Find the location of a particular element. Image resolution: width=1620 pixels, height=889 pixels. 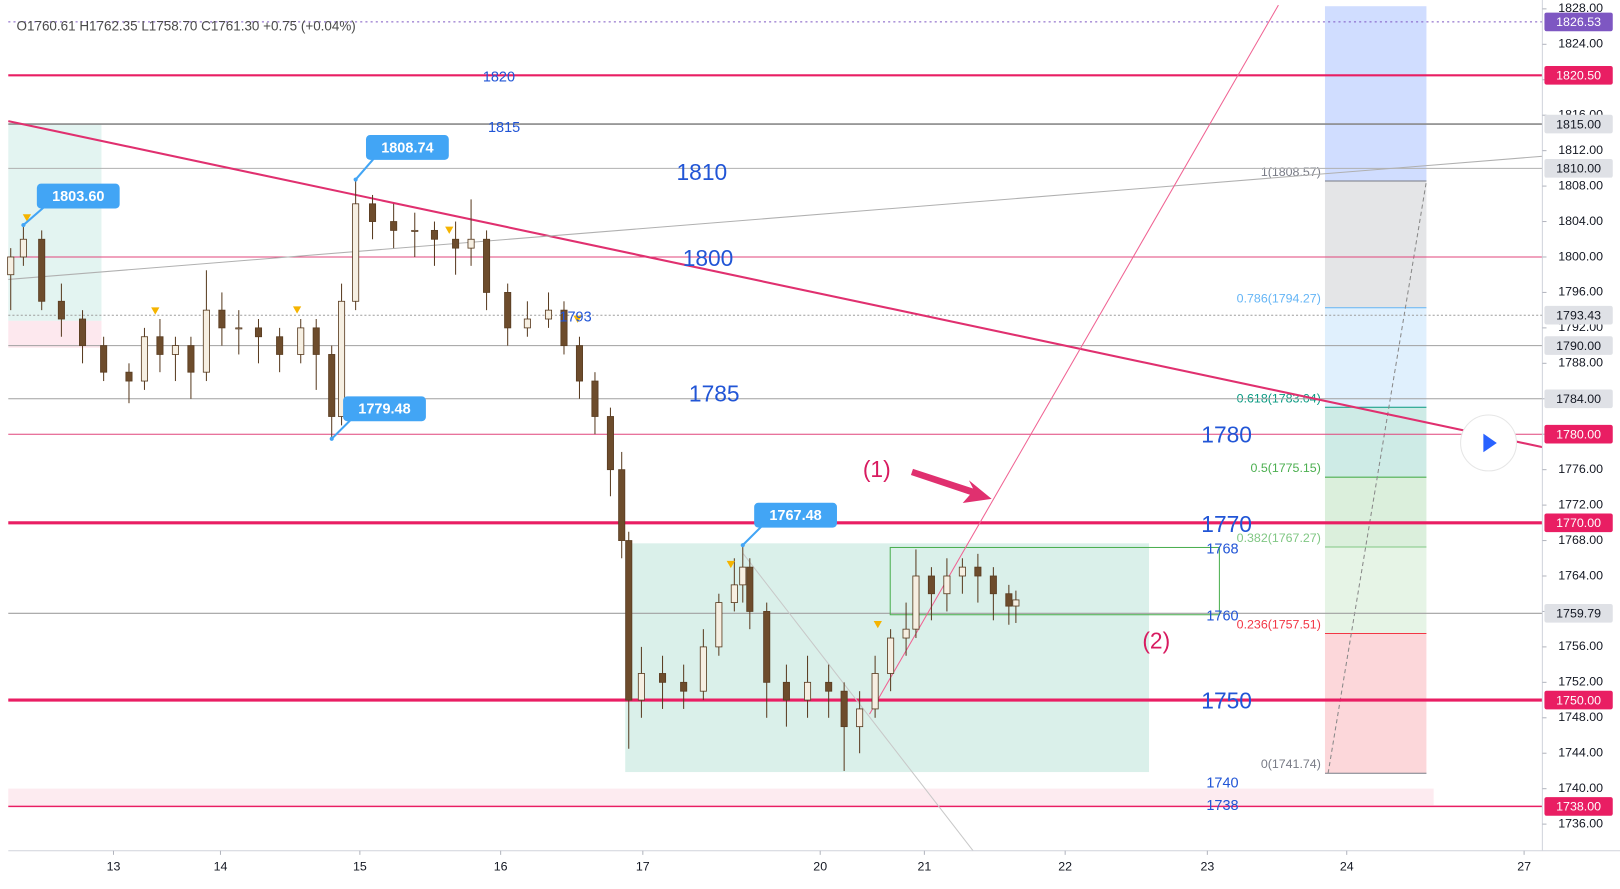

x-tick-label: 17 is located at coordinates (643, 867).